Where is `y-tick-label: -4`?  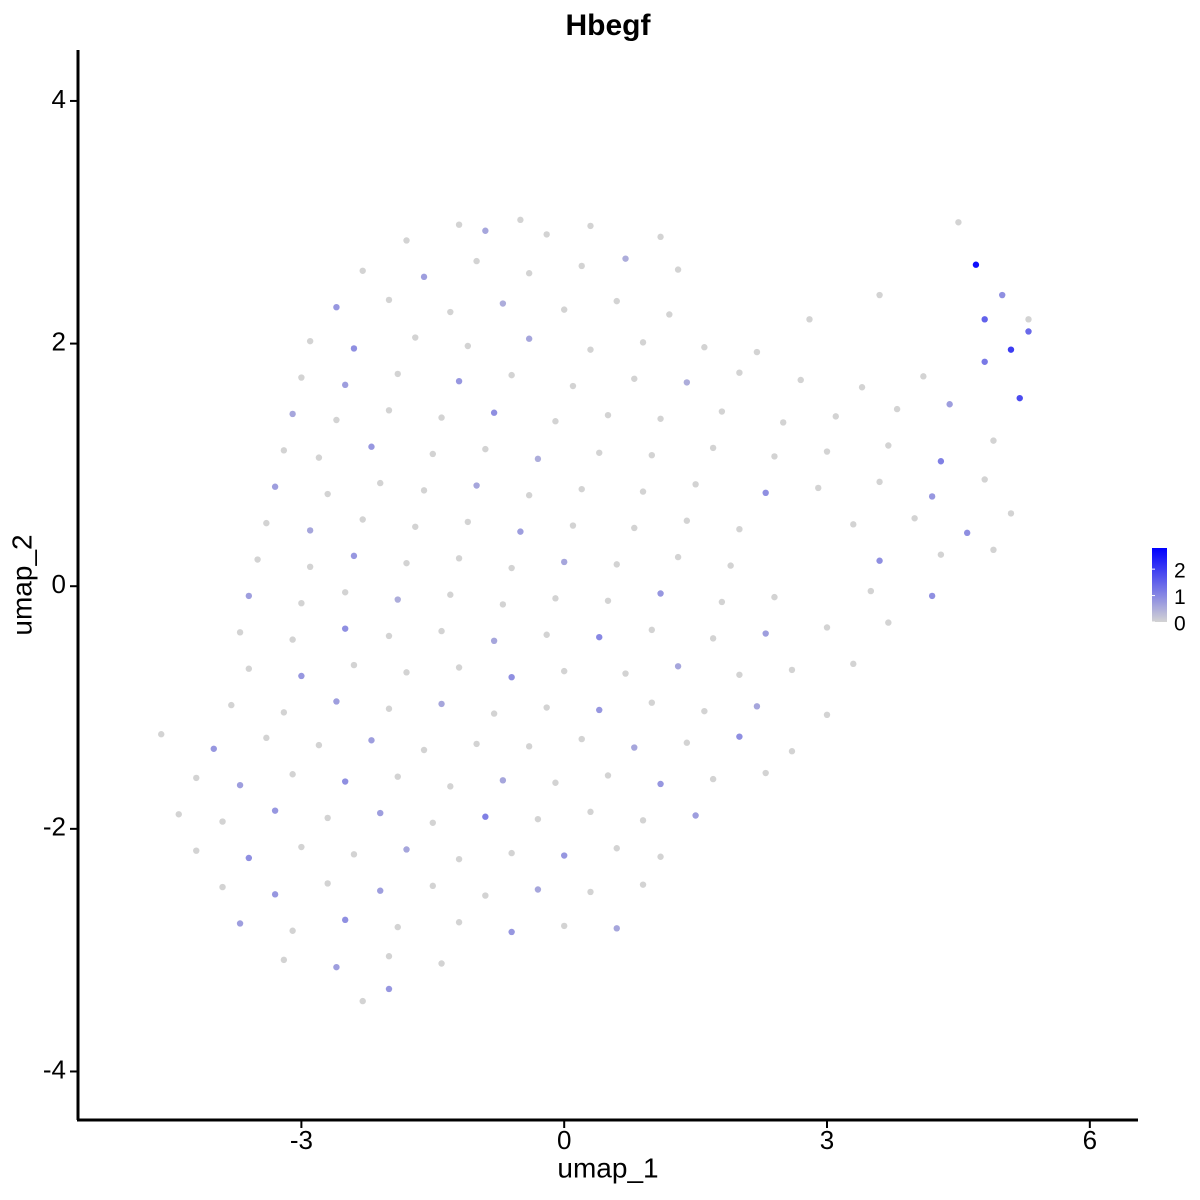 y-tick-label: -4 is located at coordinates (54, 1069).